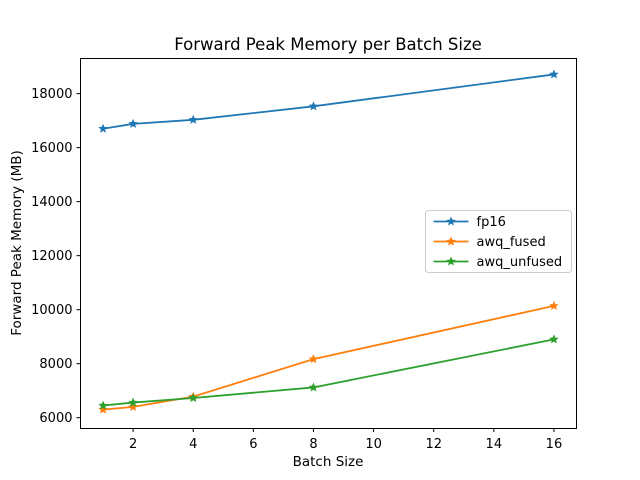 This screenshot has width=640, height=480. Describe the element at coordinates (328, 462) in the screenshot. I see `x-axis-label: Batch Size` at that location.